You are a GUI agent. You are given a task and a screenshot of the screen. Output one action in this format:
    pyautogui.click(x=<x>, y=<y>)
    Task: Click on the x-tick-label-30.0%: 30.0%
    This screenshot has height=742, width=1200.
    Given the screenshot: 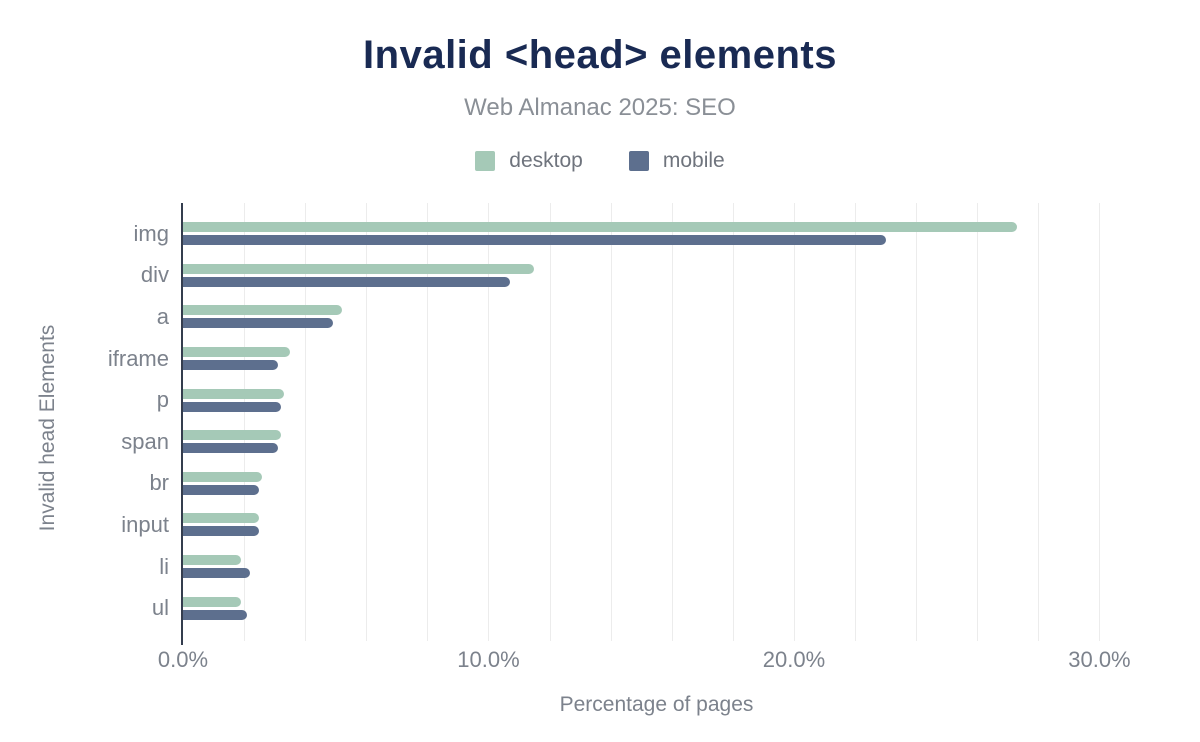 What is the action you would take?
    pyautogui.click(x=1099, y=659)
    